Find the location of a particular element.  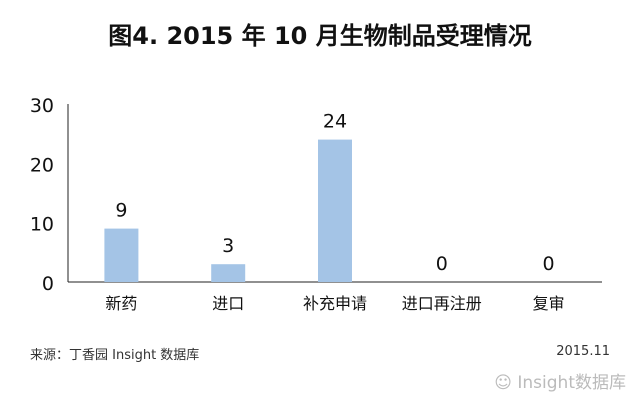

y-tick-label: 20 is located at coordinates (42, 165).